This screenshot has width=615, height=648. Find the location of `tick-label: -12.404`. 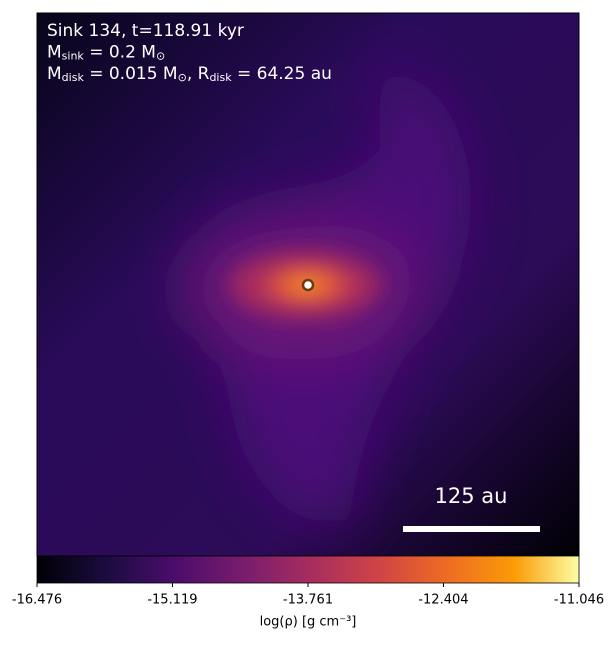

tick-label: -12.404 is located at coordinates (443, 600).